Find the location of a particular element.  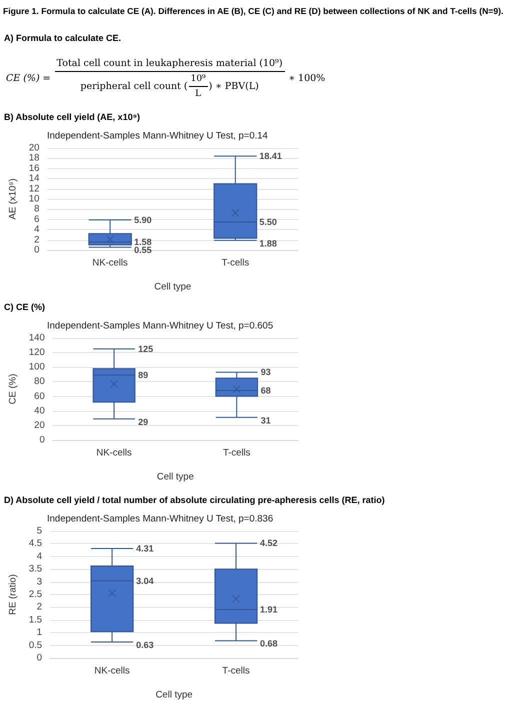

annotation: 4.31 is located at coordinates (145, 549).